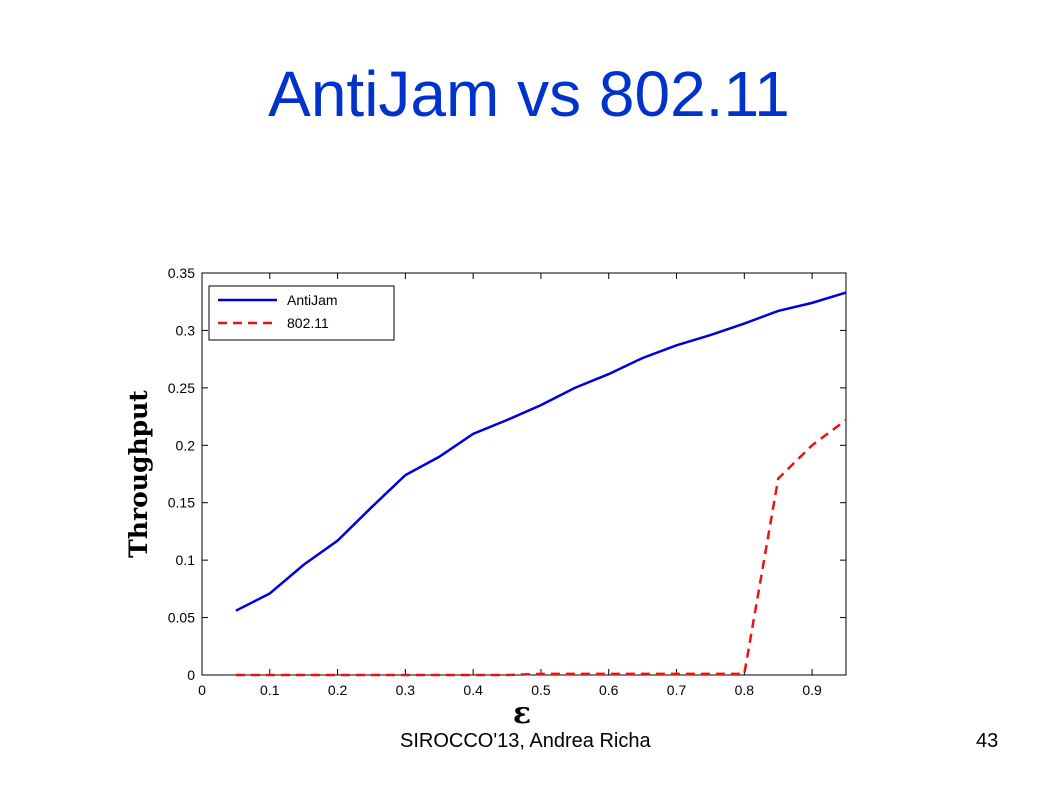 The height and width of the screenshot is (793, 1058). What do you see at coordinates (138, 474) in the screenshot?
I see `y-axis-label: Throughput` at bounding box center [138, 474].